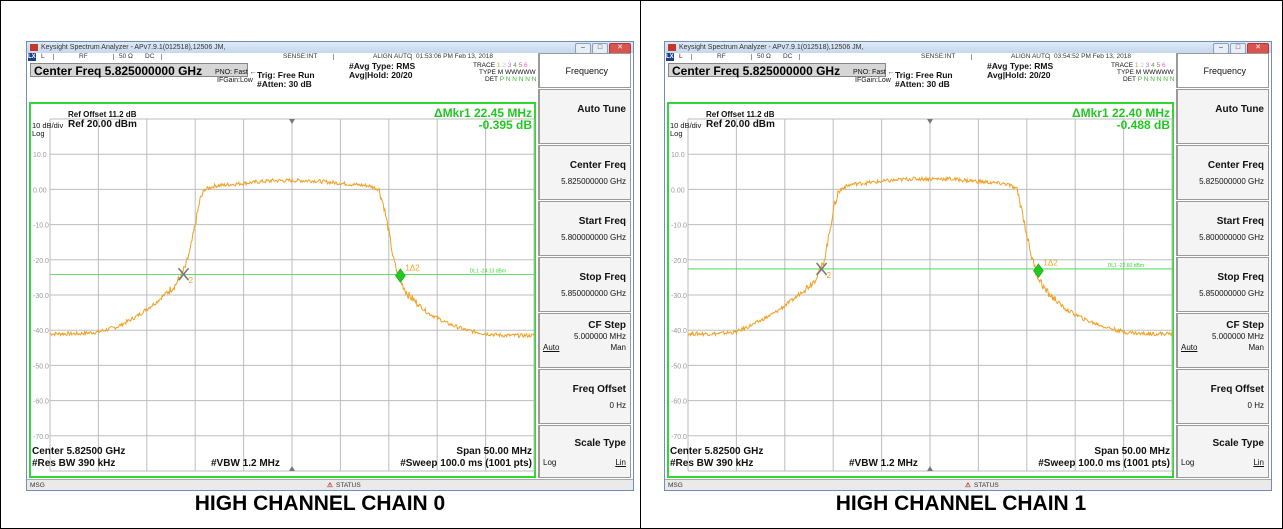  I want to click on message-bar: MSG ⚠ STATUS, so click(968, 484).